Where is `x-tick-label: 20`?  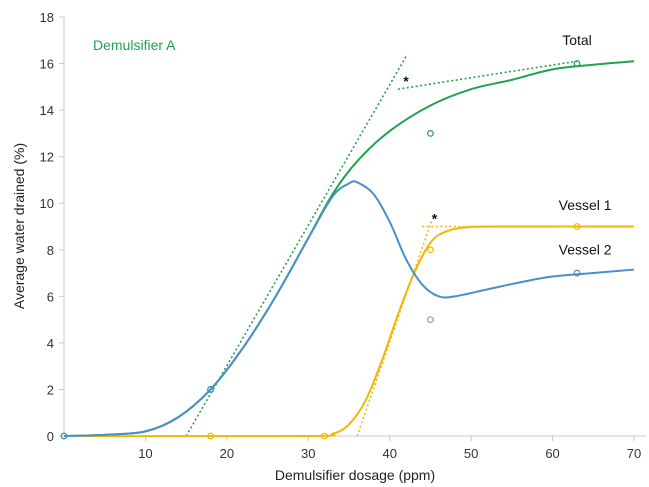 x-tick-label: 20 is located at coordinates (227, 453).